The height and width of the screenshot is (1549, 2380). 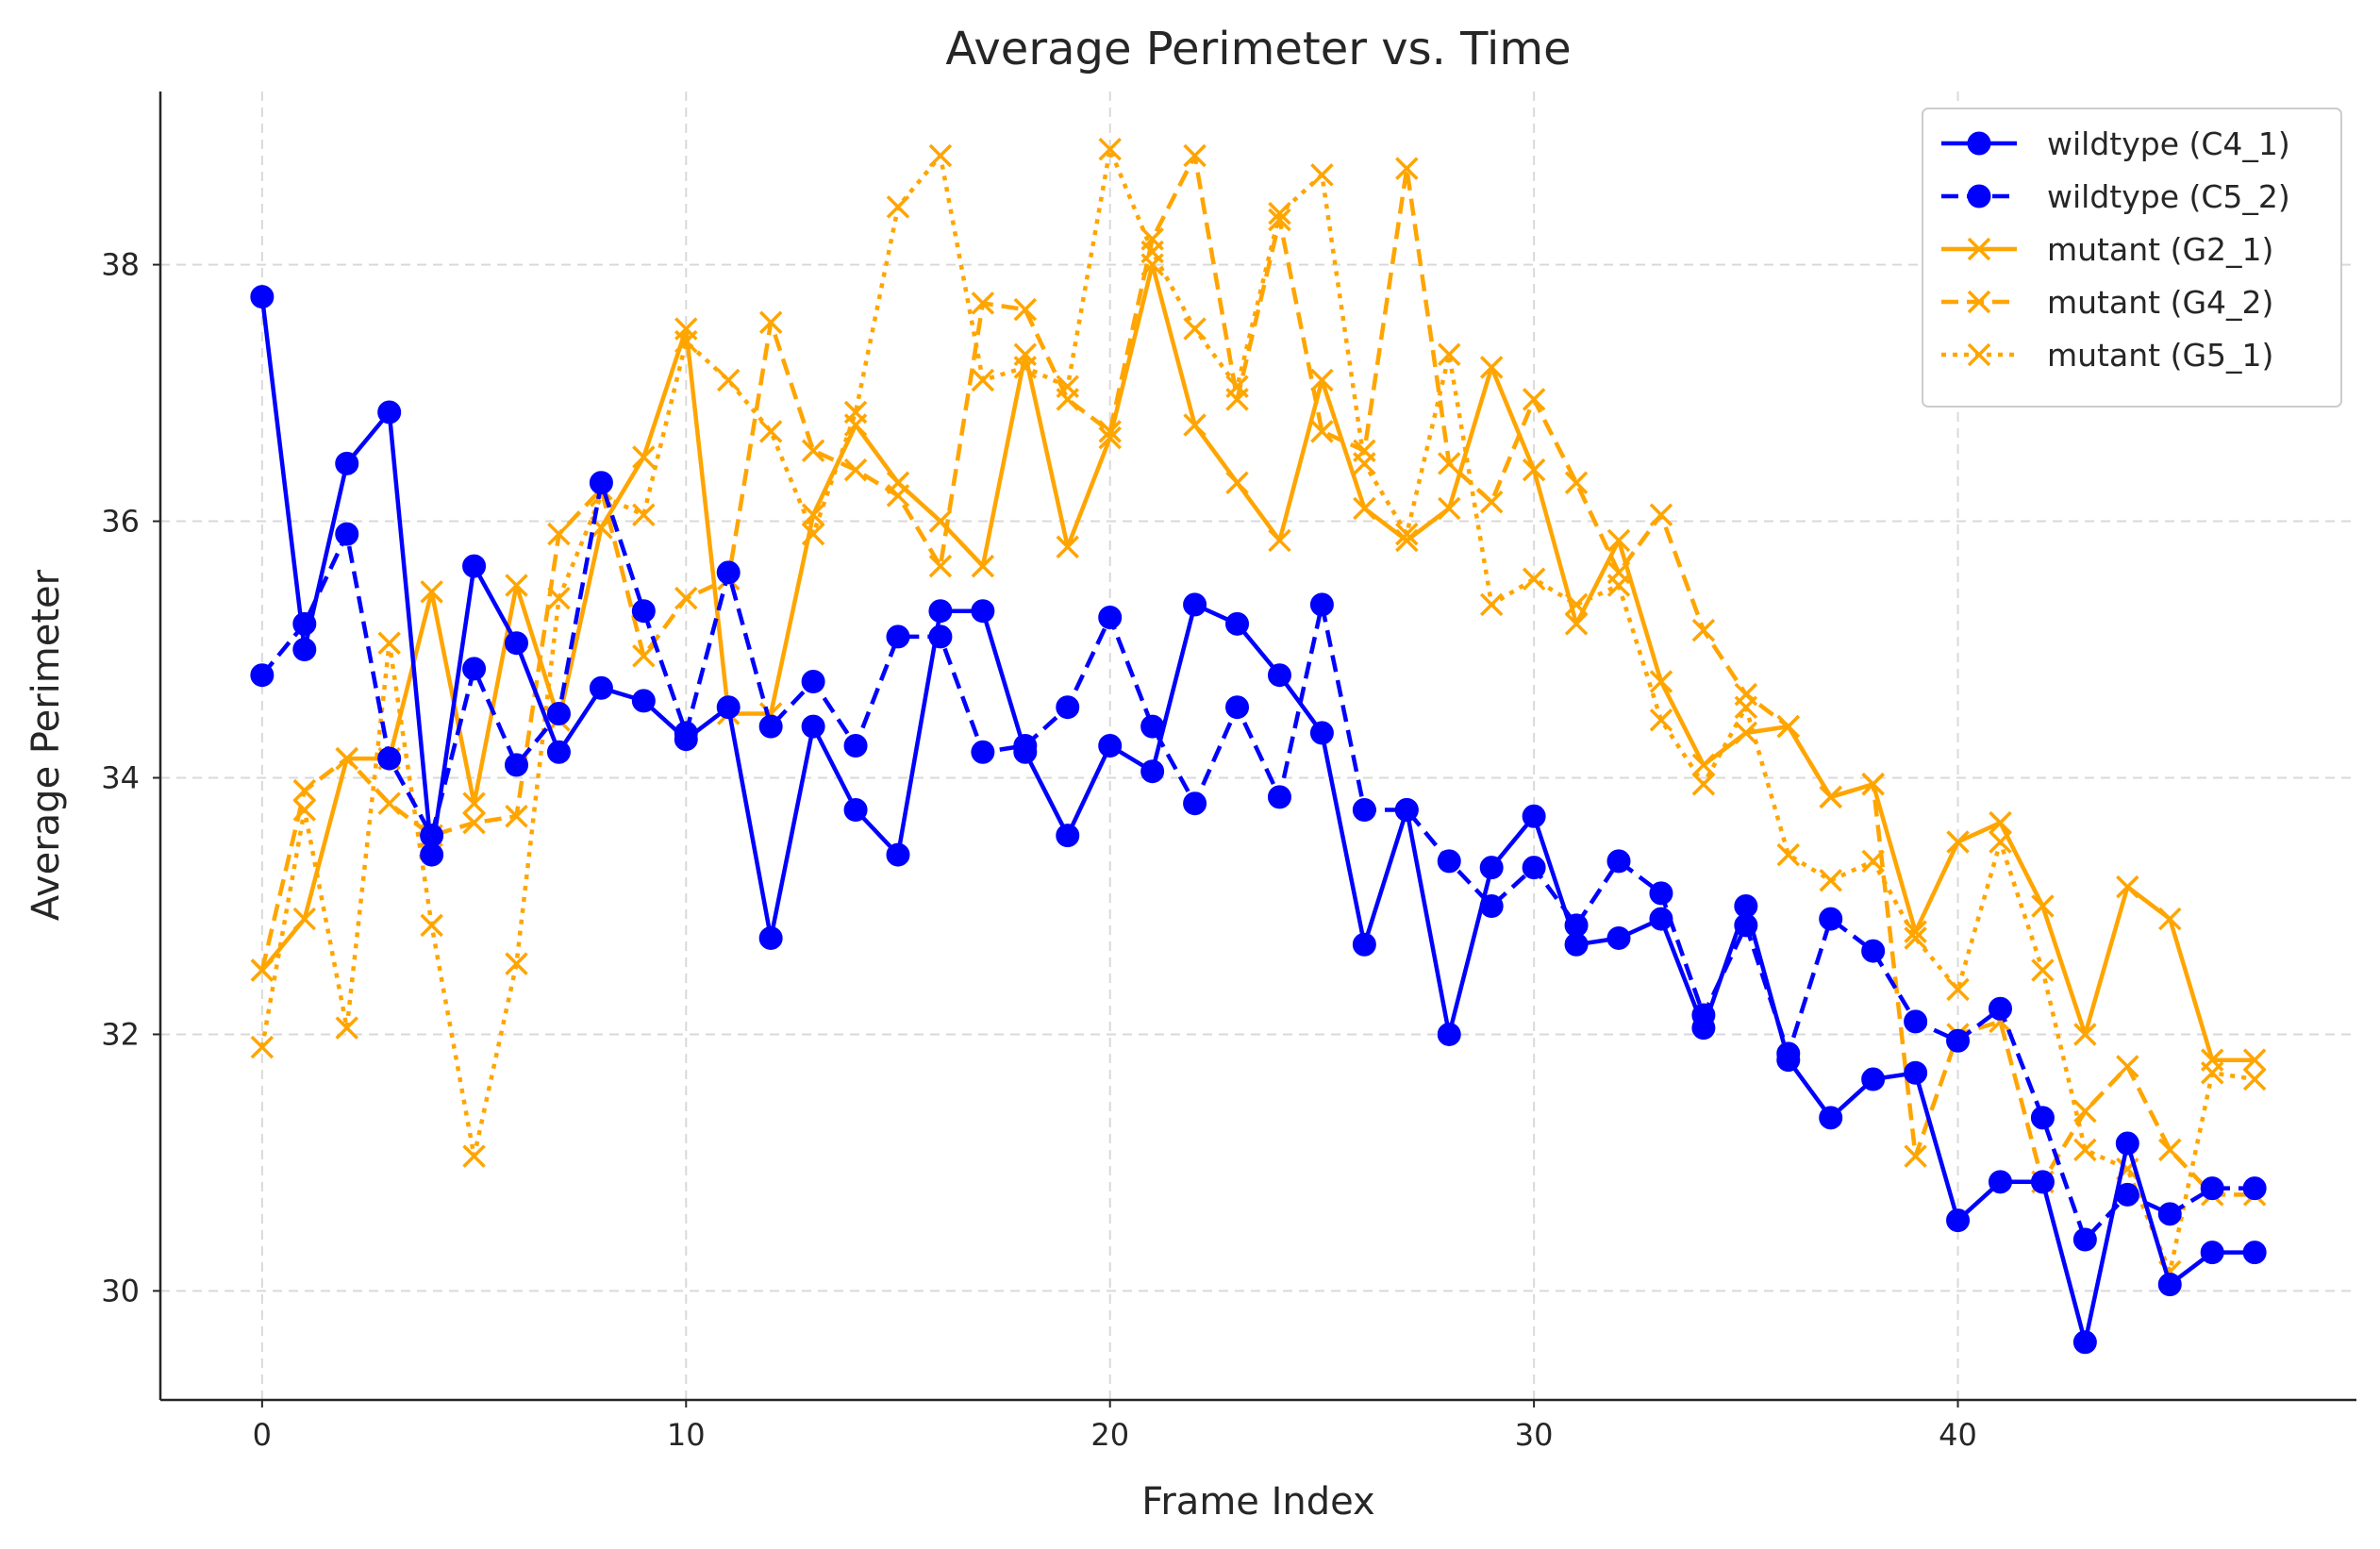 What do you see at coordinates (46, 745) in the screenshot?
I see `y-axis-label: Average Perimeter` at bounding box center [46, 745].